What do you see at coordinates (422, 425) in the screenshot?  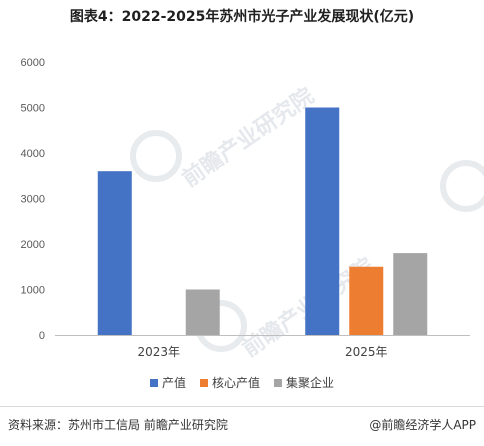 I see `brand-label: @前瞻经济学人APP` at bounding box center [422, 425].